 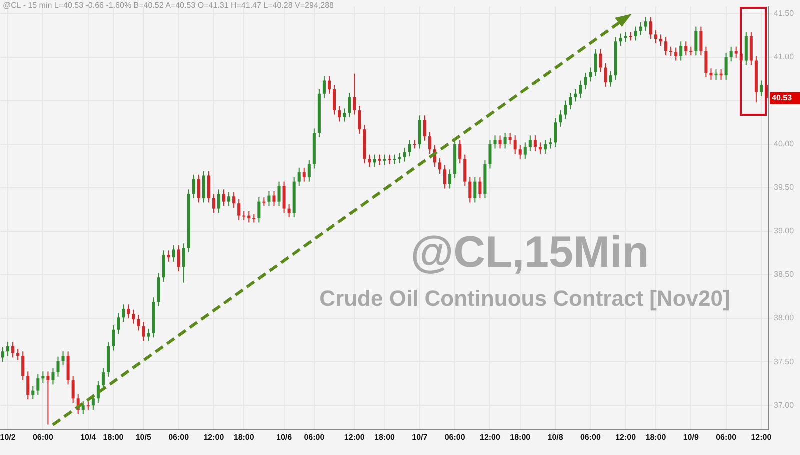 What do you see at coordinates (784, 57) in the screenshot?
I see `y-tick-label: 41.00` at bounding box center [784, 57].